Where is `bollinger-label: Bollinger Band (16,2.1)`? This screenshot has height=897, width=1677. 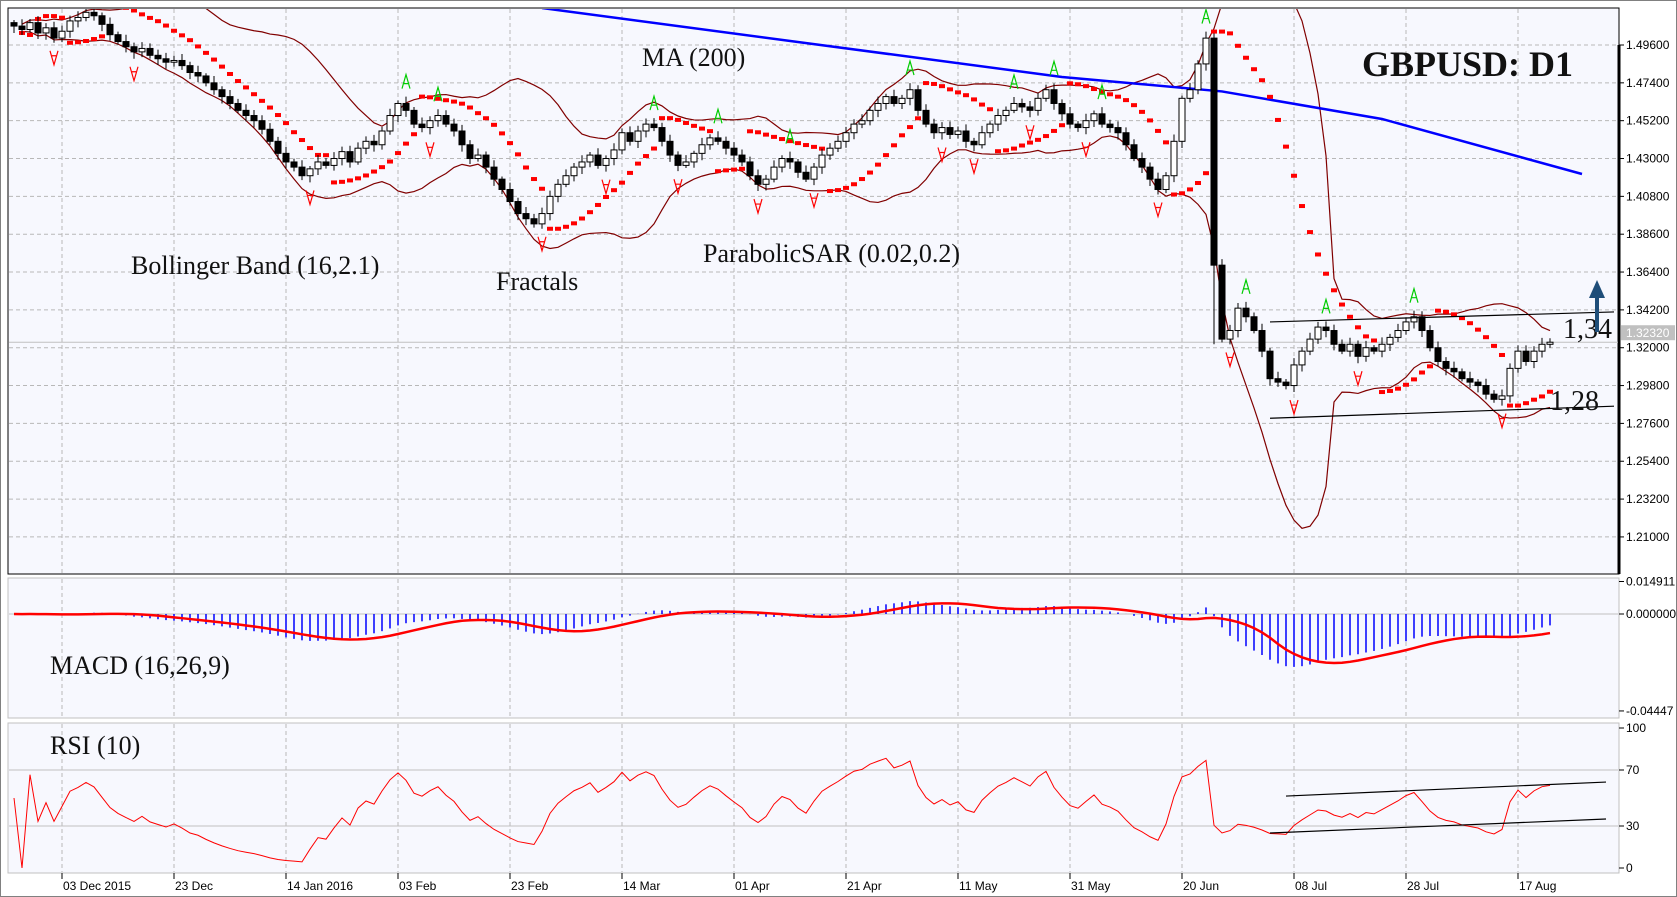 bollinger-label: Bollinger Band (16,2.1) is located at coordinates (255, 265).